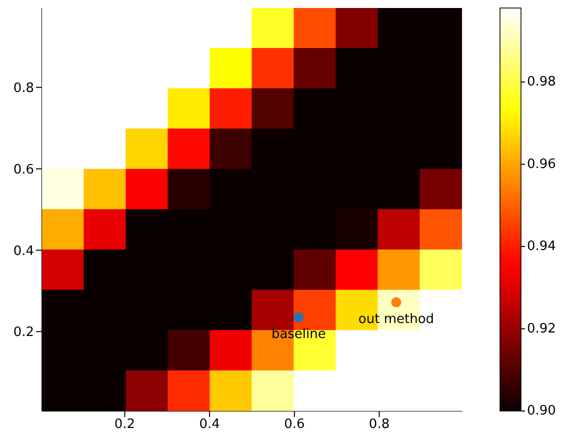 This screenshot has width=568, height=441. What do you see at coordinates (541, 246) in the screenshot?
I see `color-bar-label: 0.94` at bounding box center [541, 246].